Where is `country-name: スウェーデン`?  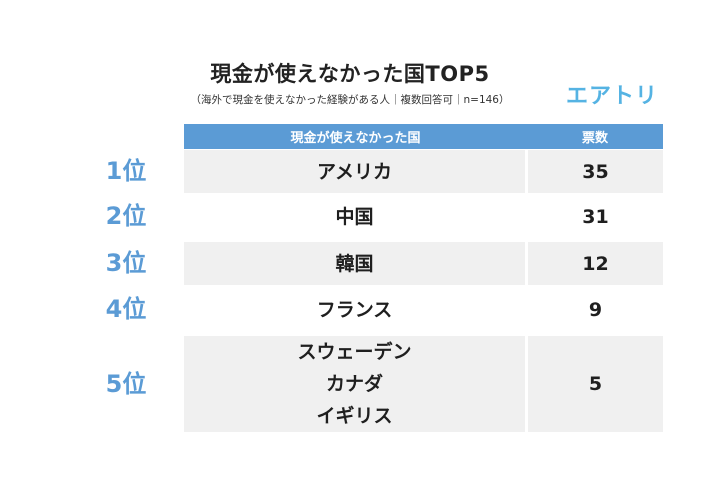
country-name: スウェーデン is located at coordinates (354, 352).